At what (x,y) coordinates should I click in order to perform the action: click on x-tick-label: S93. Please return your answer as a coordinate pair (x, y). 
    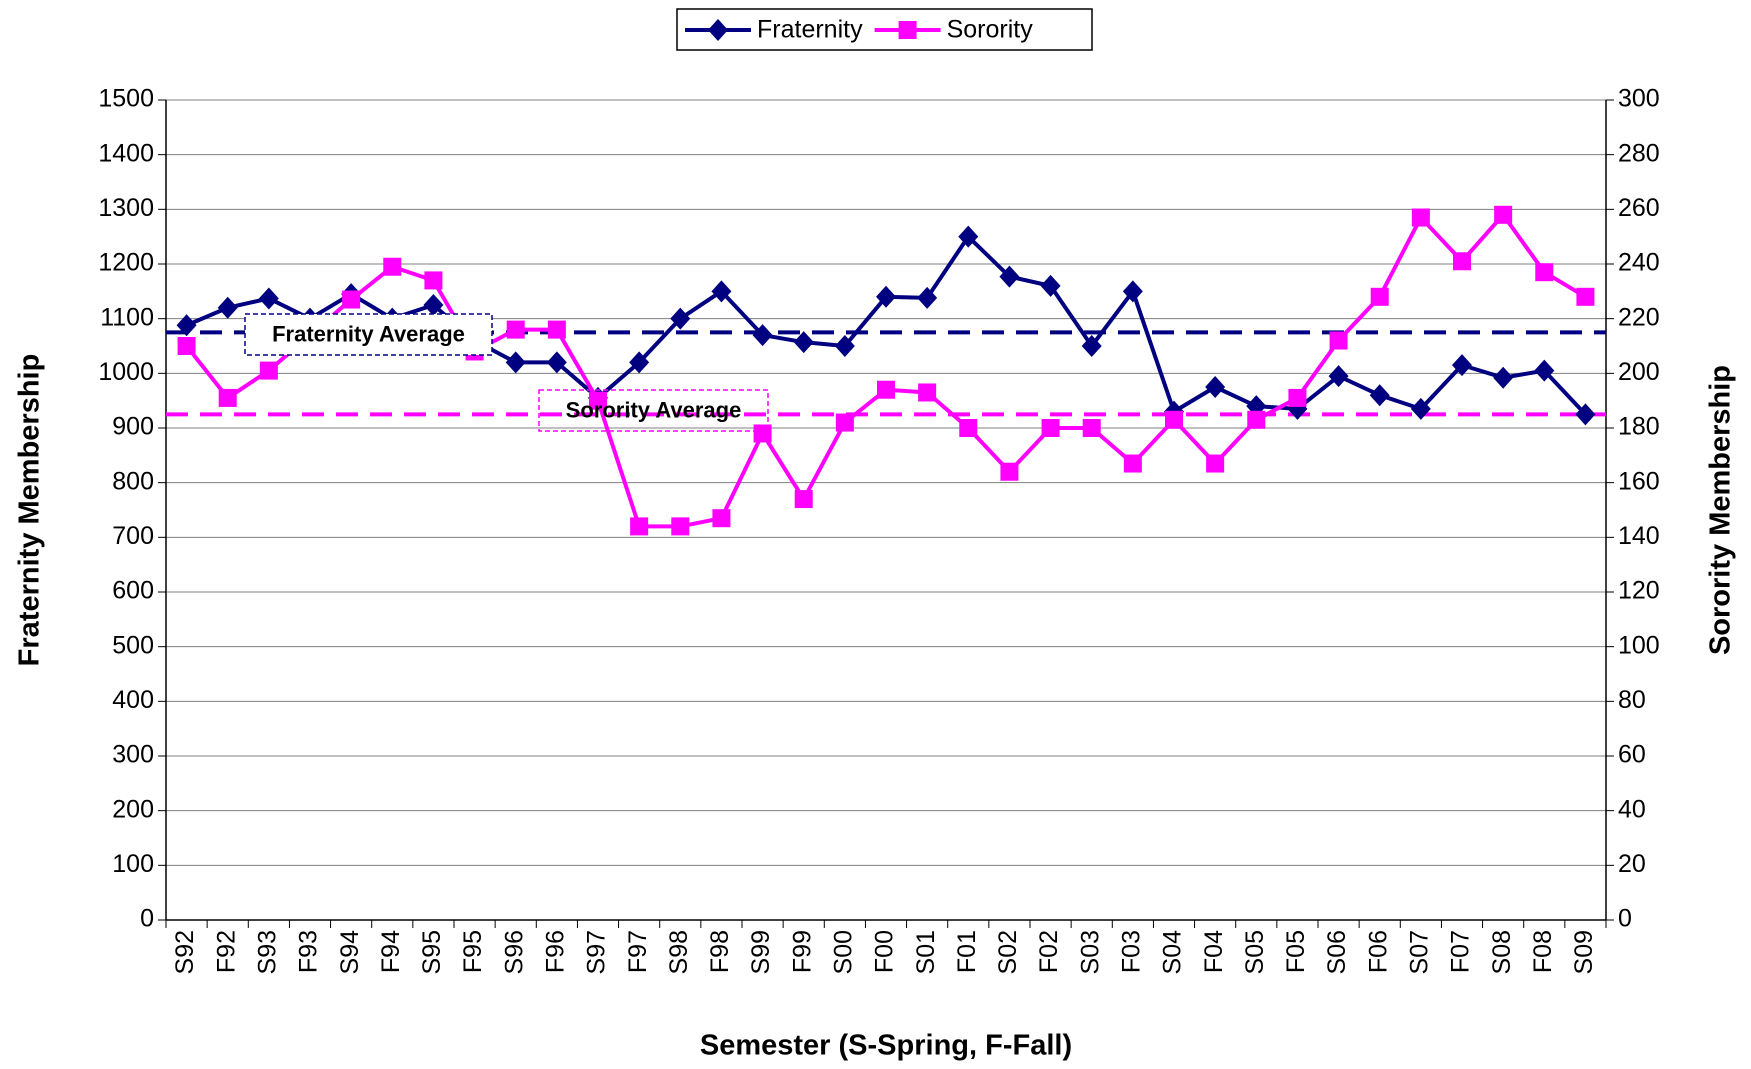
    Looking at the image, I should click on (267, 952).